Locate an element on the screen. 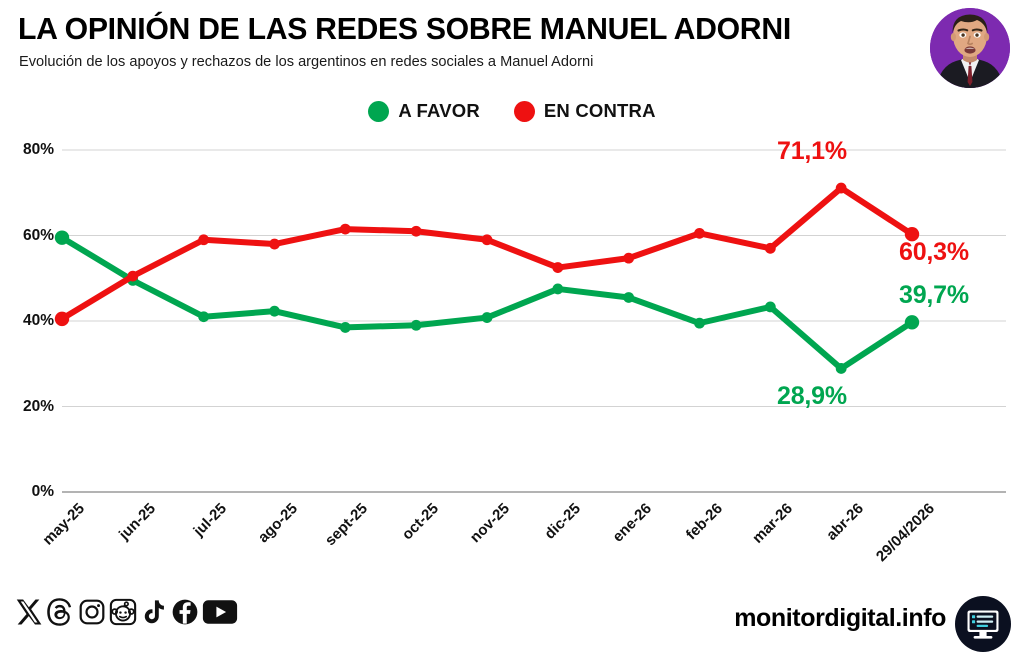 The image size is (1024, 660). social-links is located at coordinates (126, 612).